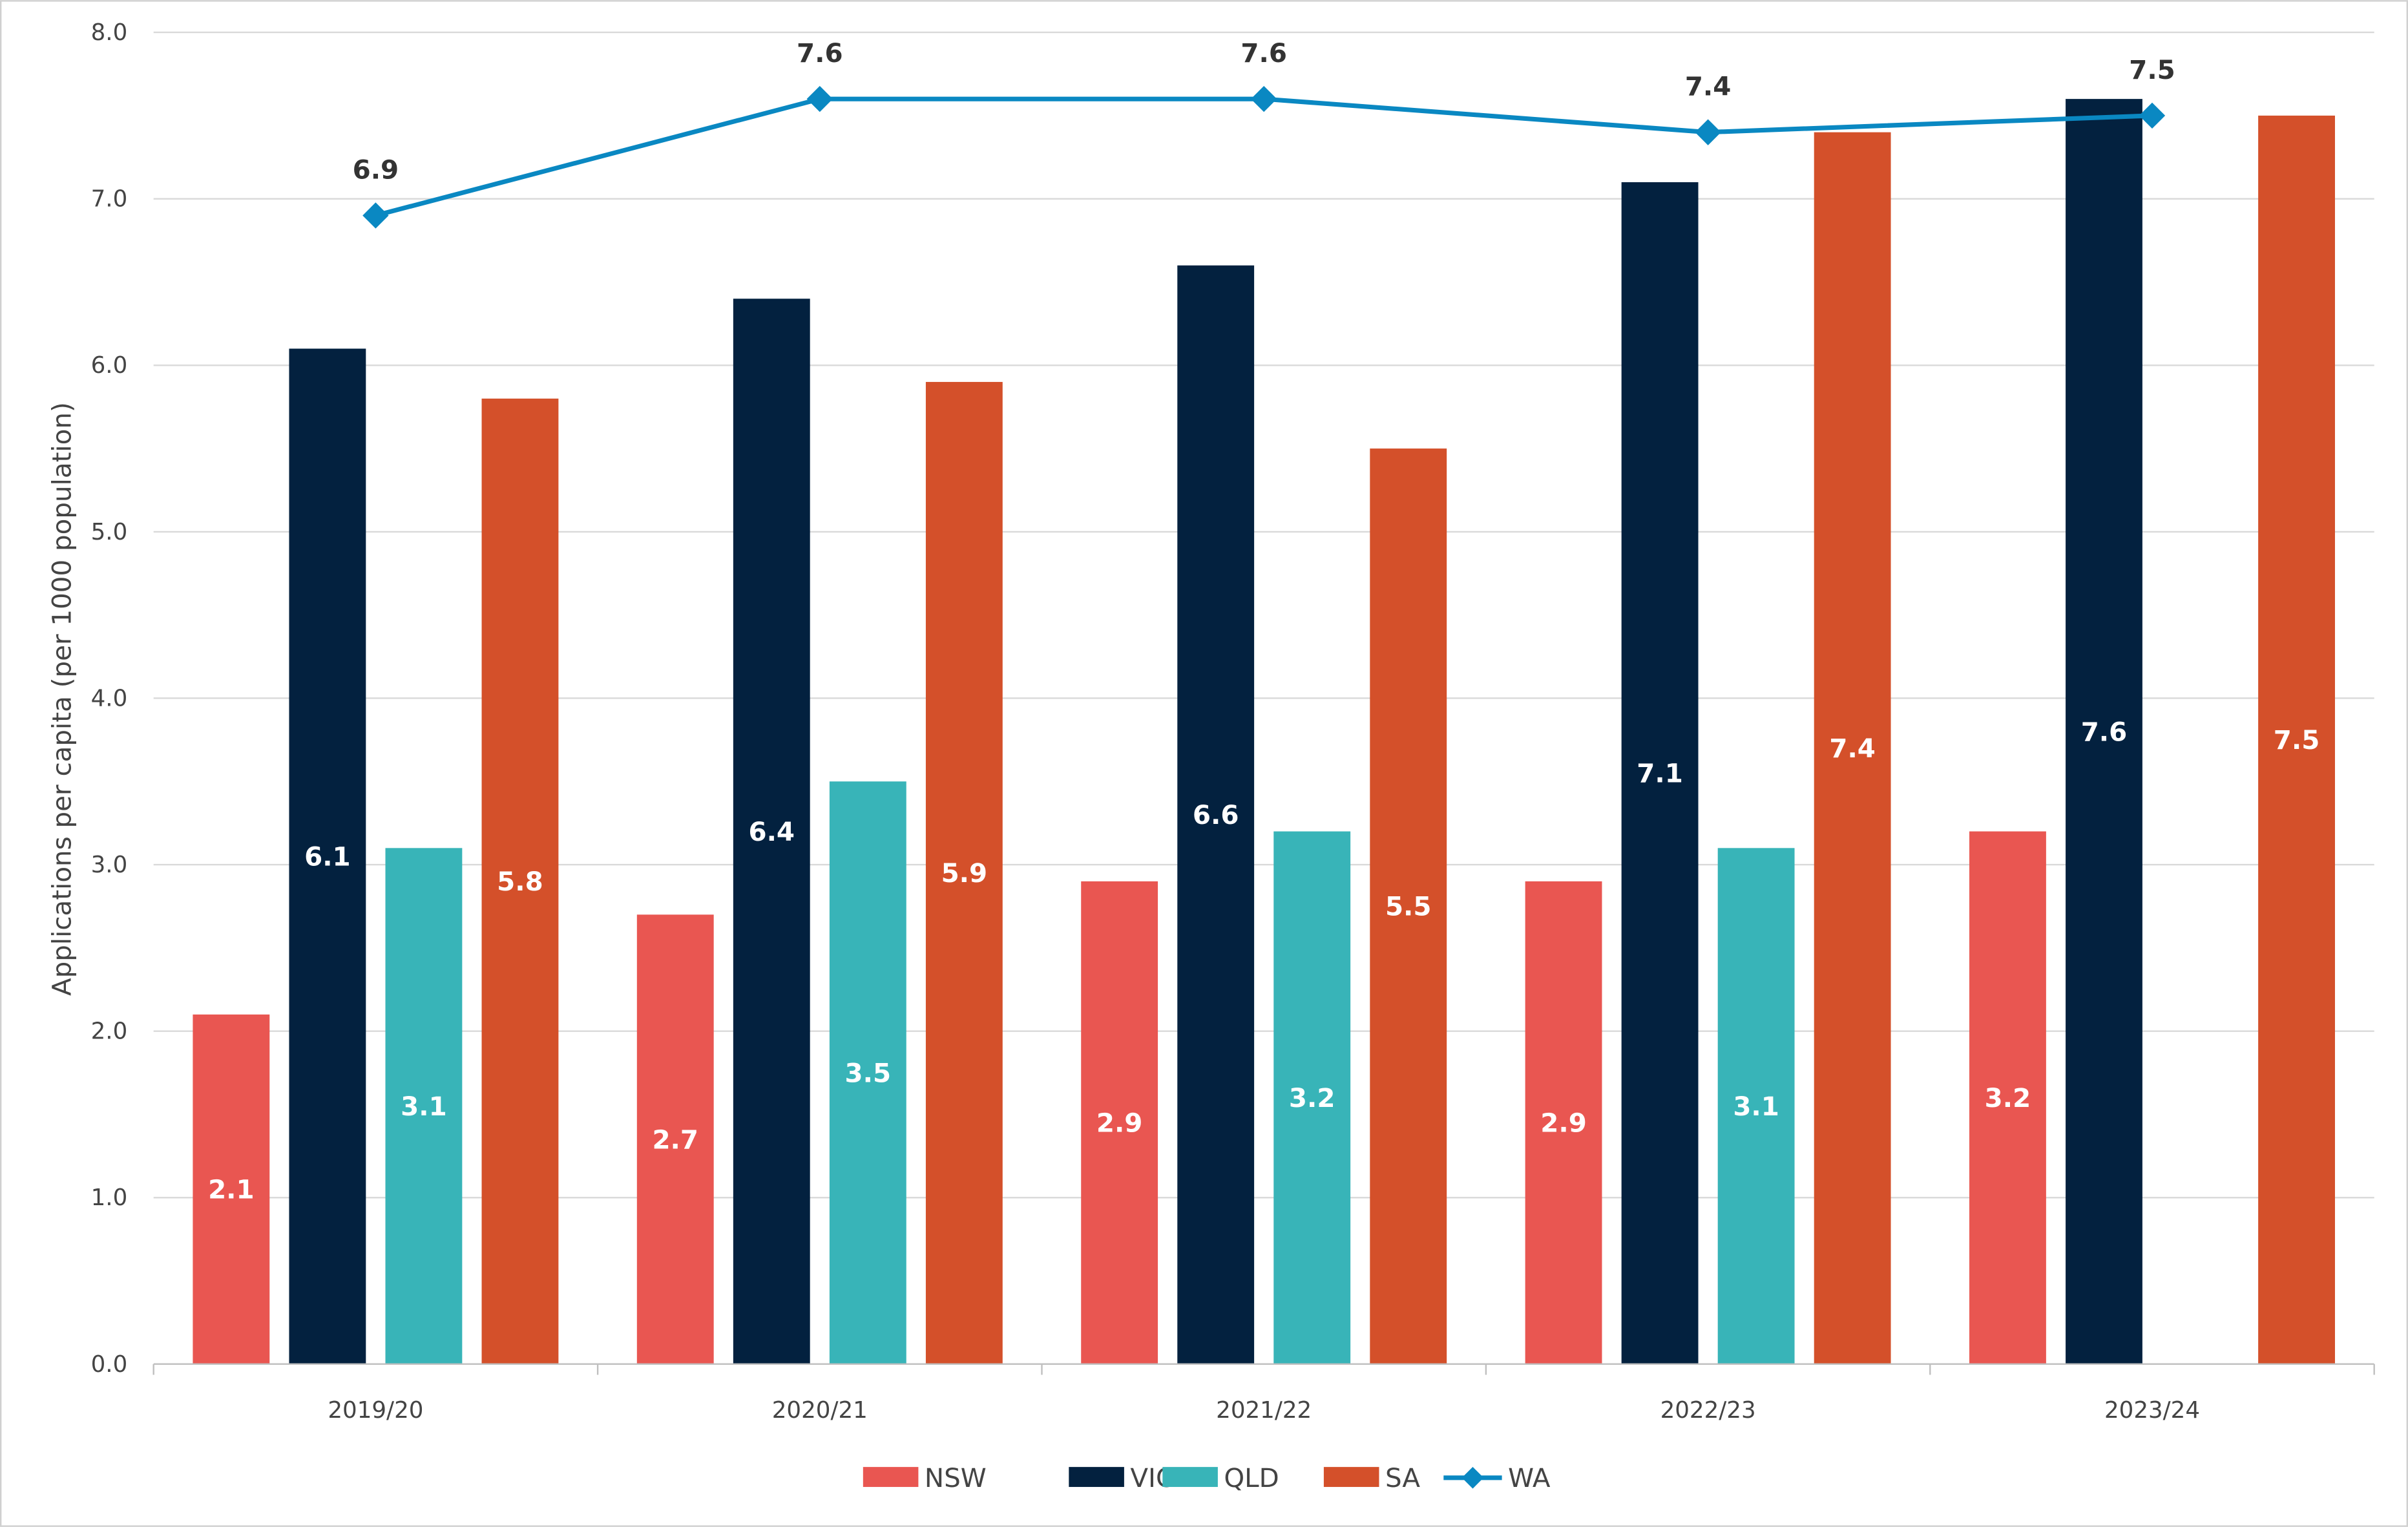 Image resolution: width=2408 pixels, height=1527 pixels. Describe the element at coordinates (1264, 1410) in the screenshot. I see `x-tick-label: 2021/22` at that location.